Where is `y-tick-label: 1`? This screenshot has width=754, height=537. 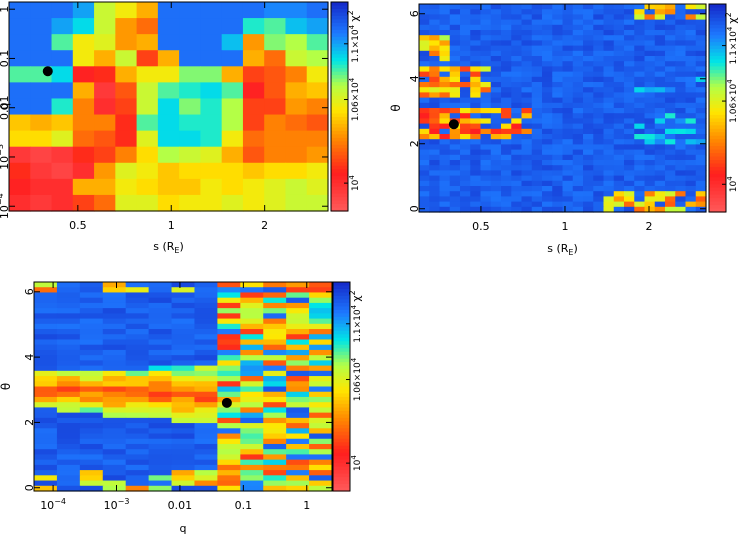
y-tick-label: 1 is located at coordinates (5, 9).